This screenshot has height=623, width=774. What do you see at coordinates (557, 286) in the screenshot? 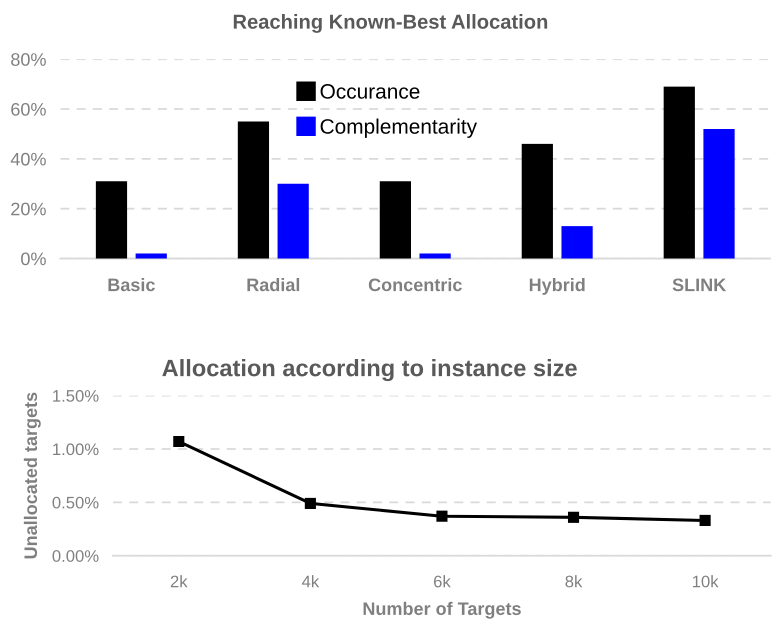
I see `x-tick-label: Hybrid` at bounding box center [557, 286].